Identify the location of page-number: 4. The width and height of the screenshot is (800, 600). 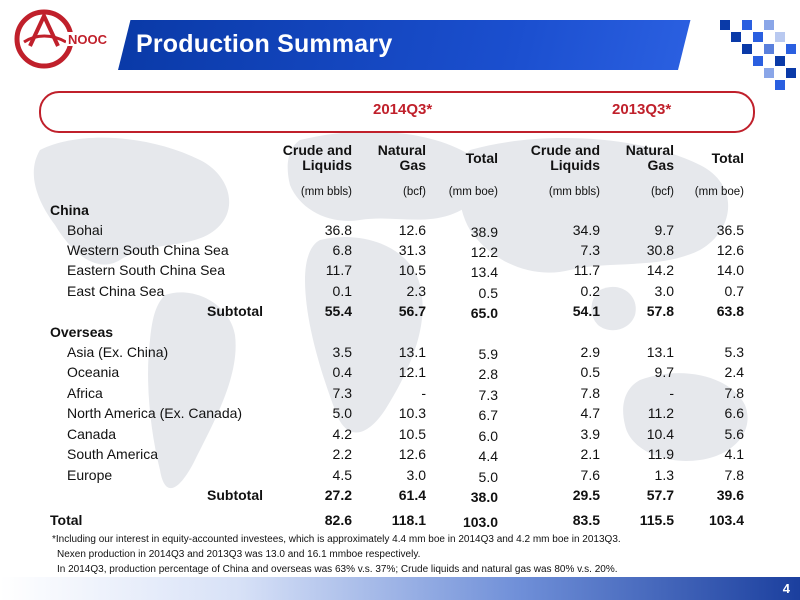
(786, 588).